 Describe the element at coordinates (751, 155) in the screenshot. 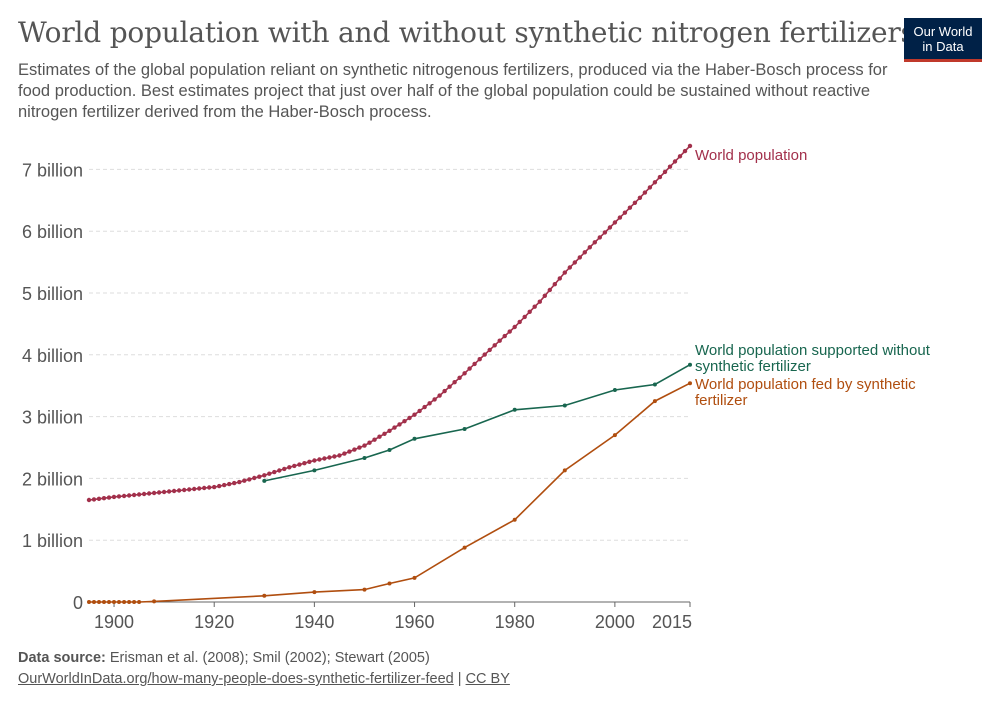

I see `series-label-line: World population` at that location.